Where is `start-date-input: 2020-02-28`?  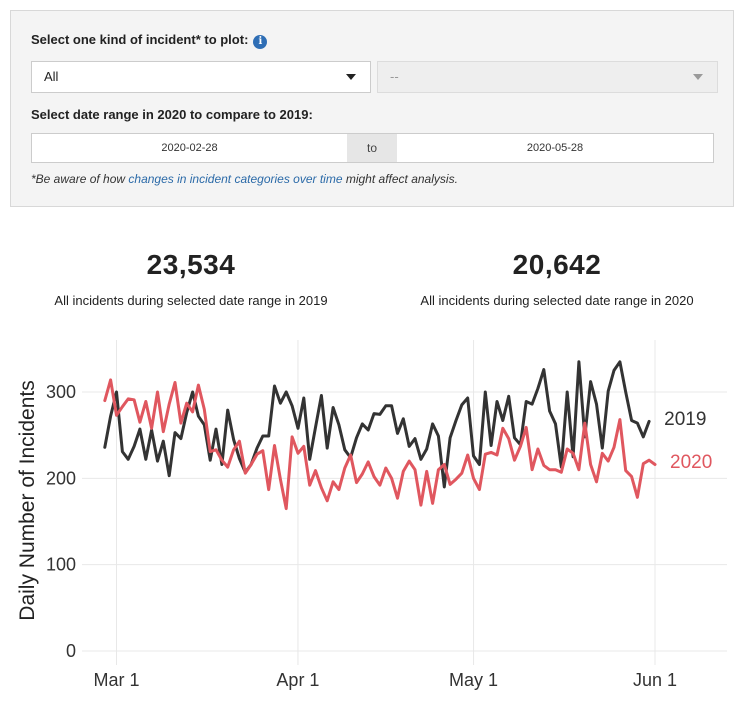
start-date-input: 2020-02-28 is located at coordinates (189, 148).